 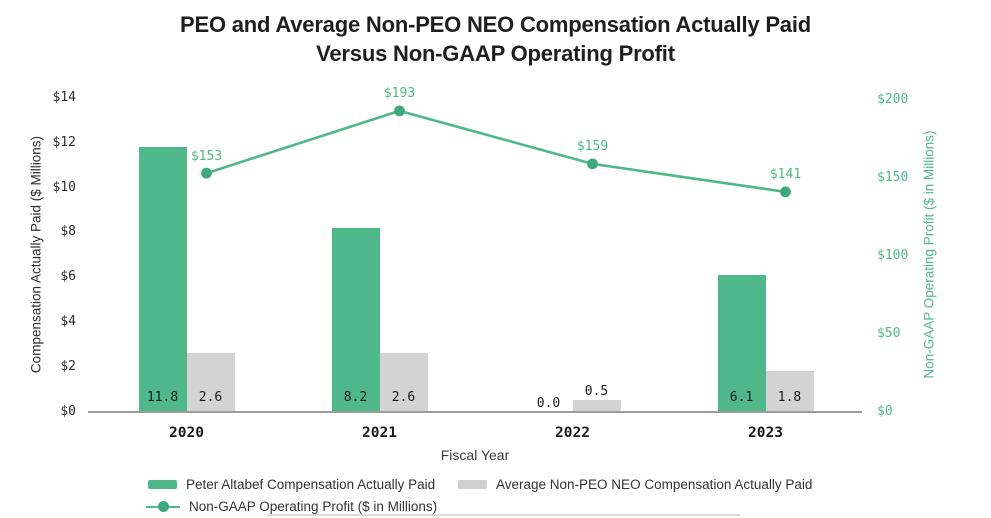 I want to click on x-axis-tick-2021: 2021, so click(x=379, y=433).